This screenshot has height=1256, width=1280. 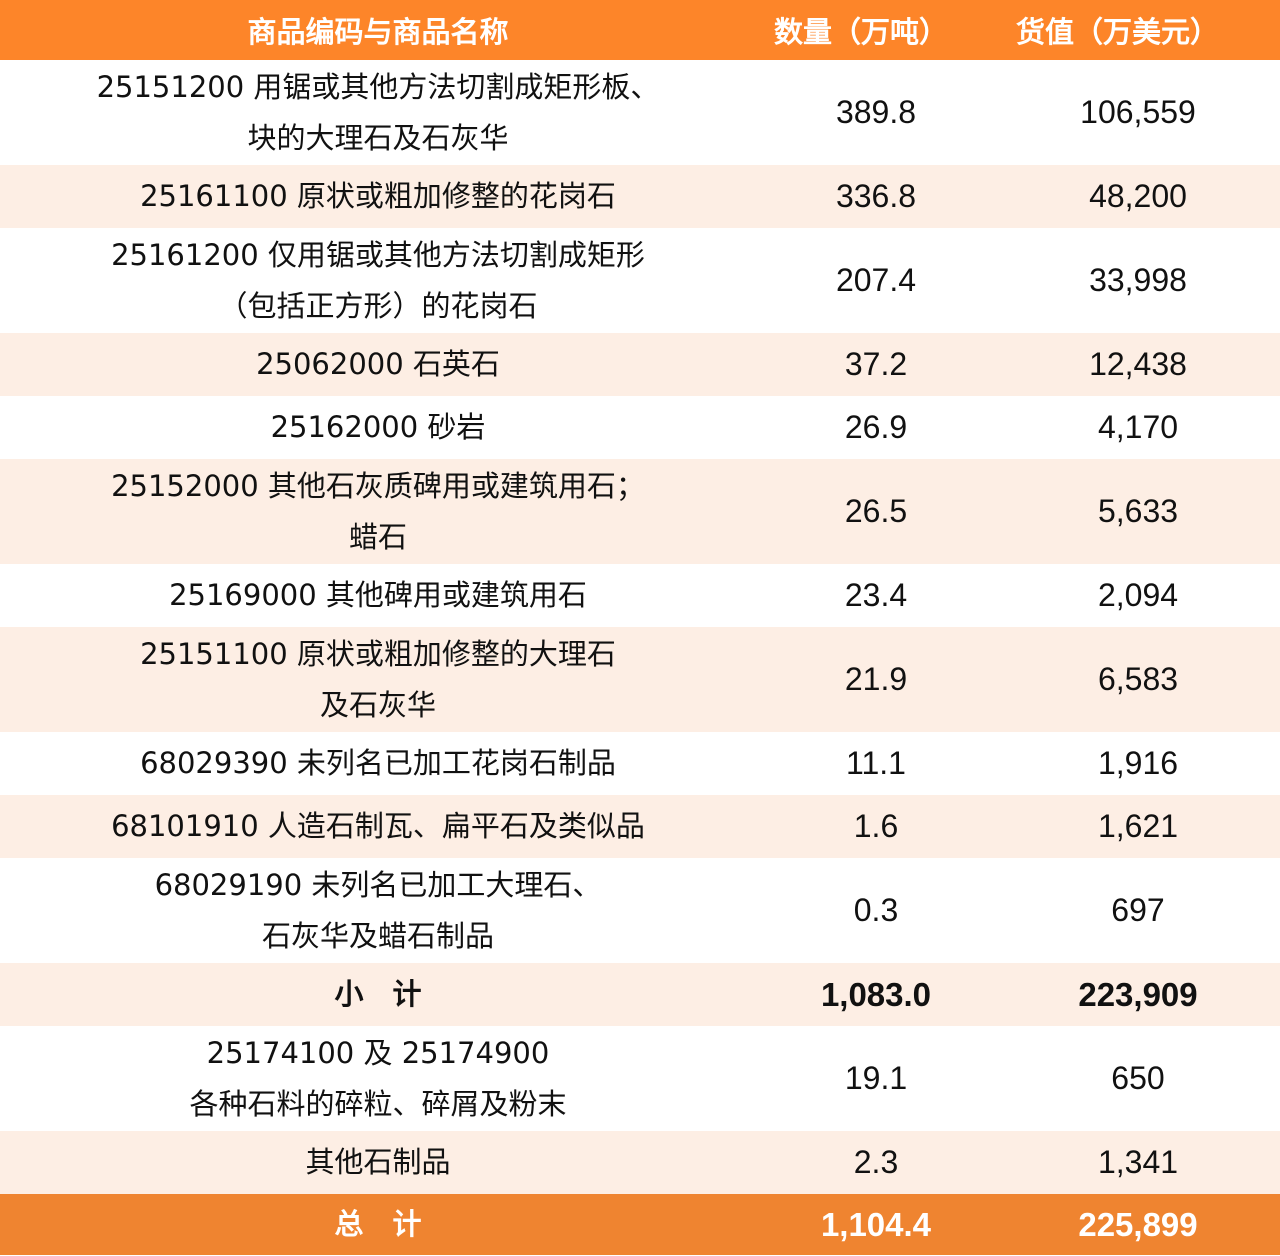 I want to click on table-row: 25152000 其他石灰质碑用或建筑用石； 蜡石 26.5 5,633, so click(x=640, y=511).